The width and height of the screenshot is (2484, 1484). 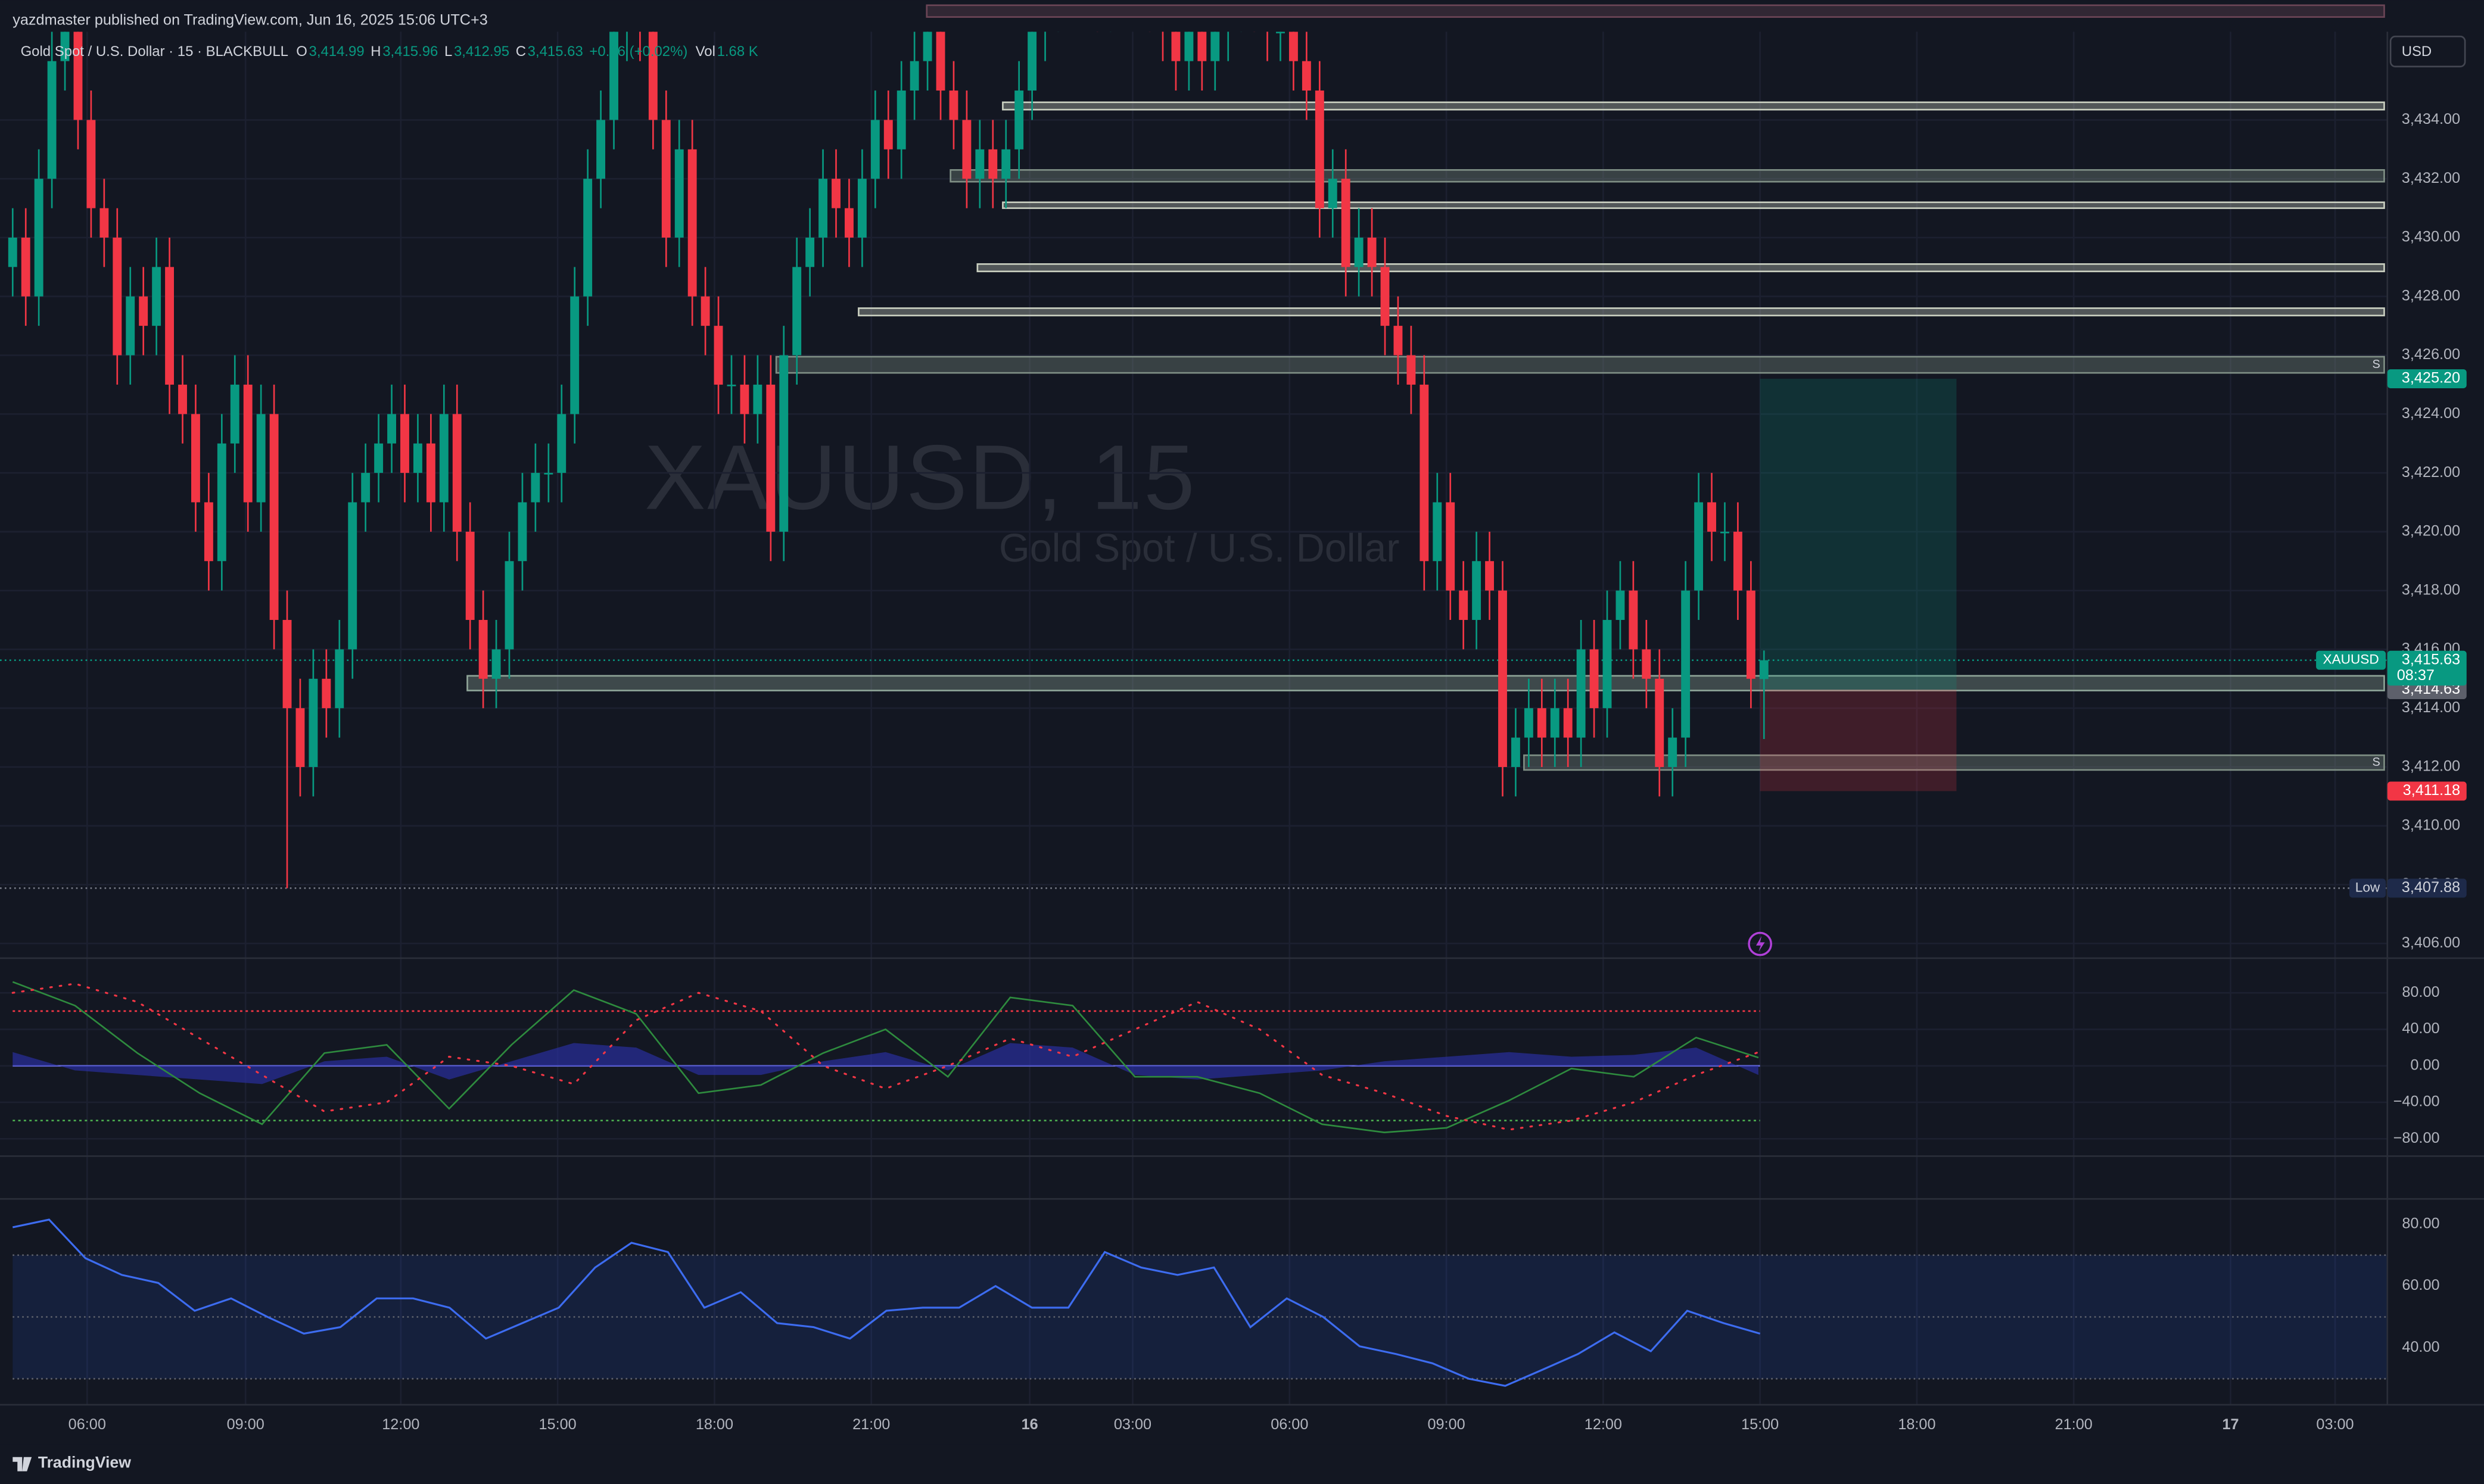 I want to click on y-tick-label: −80.00, so click(x=2416, y=1138).